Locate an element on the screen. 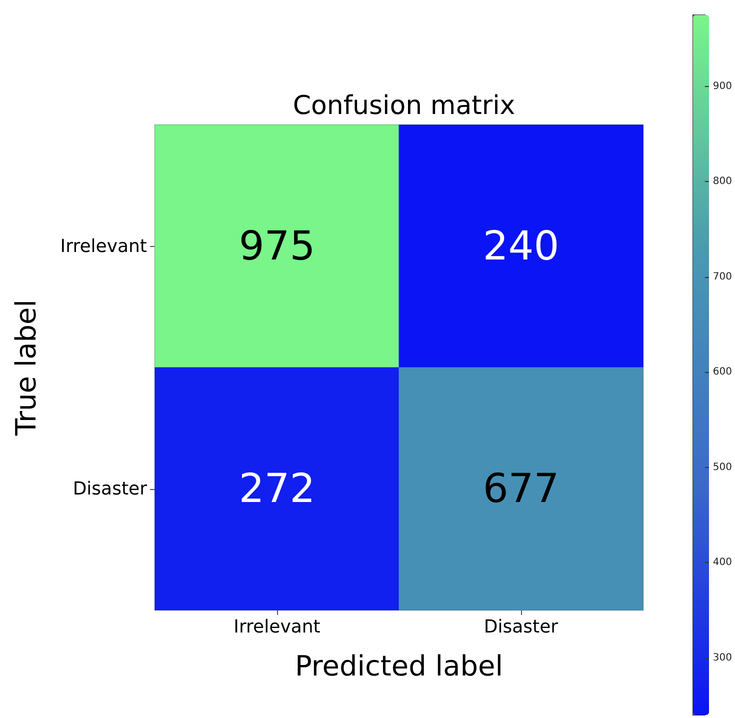 The width and height of the screenshot is (735, 718). data-label: 272 is located at coordinates (277, 489).